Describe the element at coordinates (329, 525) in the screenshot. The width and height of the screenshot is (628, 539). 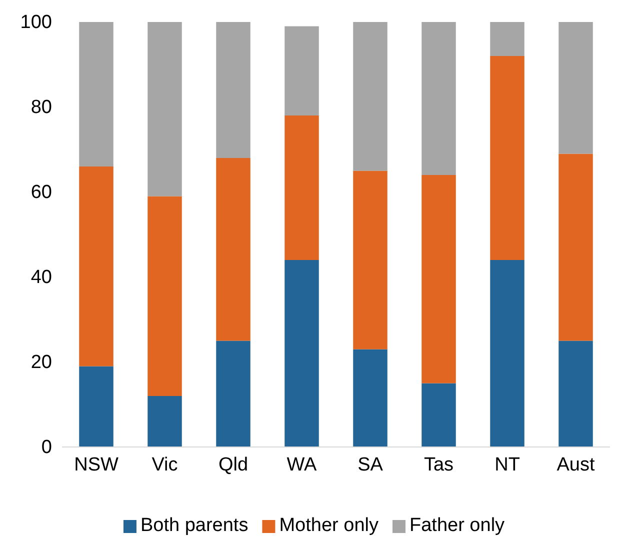
I see `legend-label: Mother only` at that location.